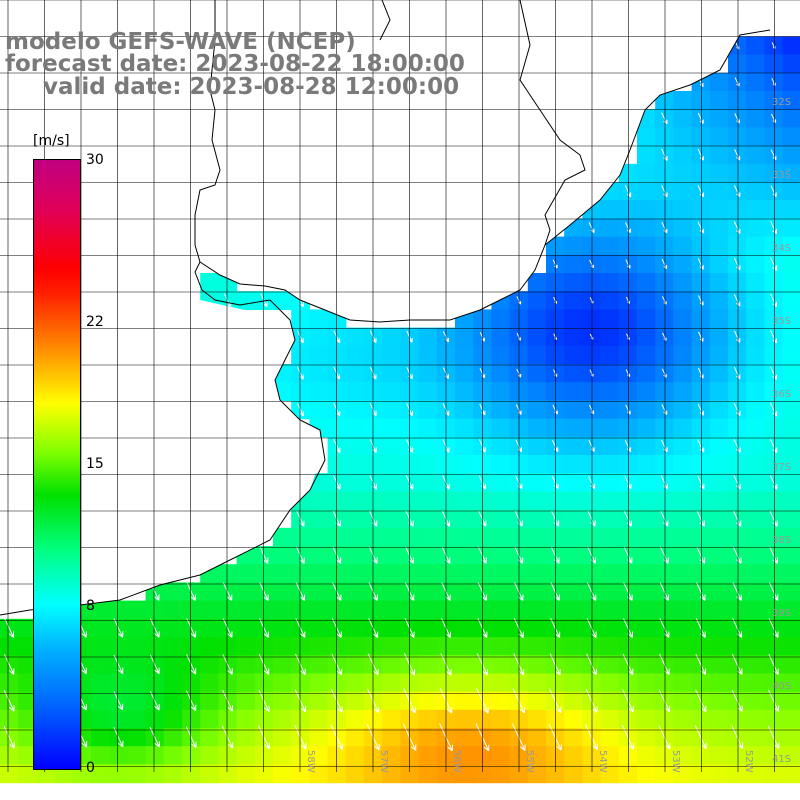 The image size is (800, 800). What do you see at coordinates (207, 131) in the screenshot?
I see `border-uruguay` at bounding box center [207, 131].